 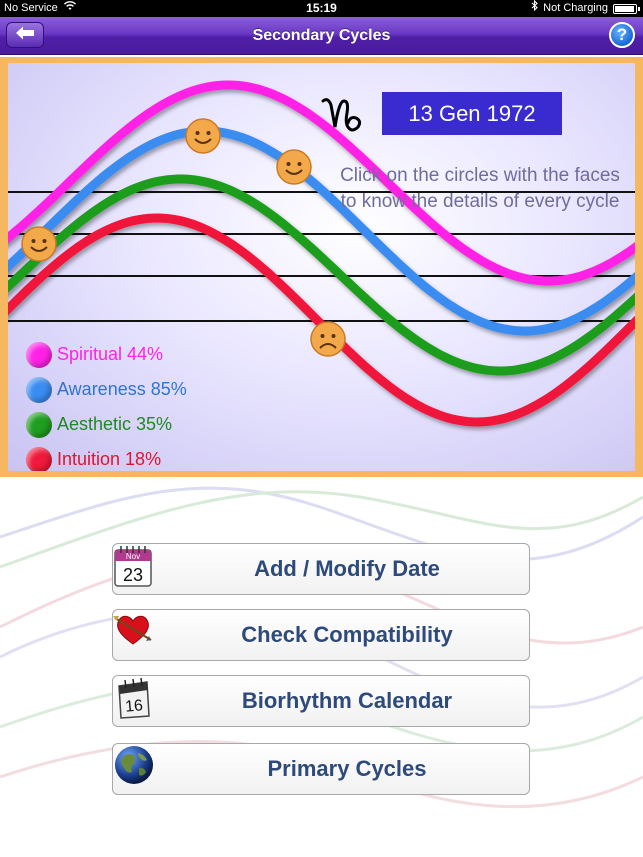 I want to click on legend-label: Awareness 85%, so click(x=122, y=389).